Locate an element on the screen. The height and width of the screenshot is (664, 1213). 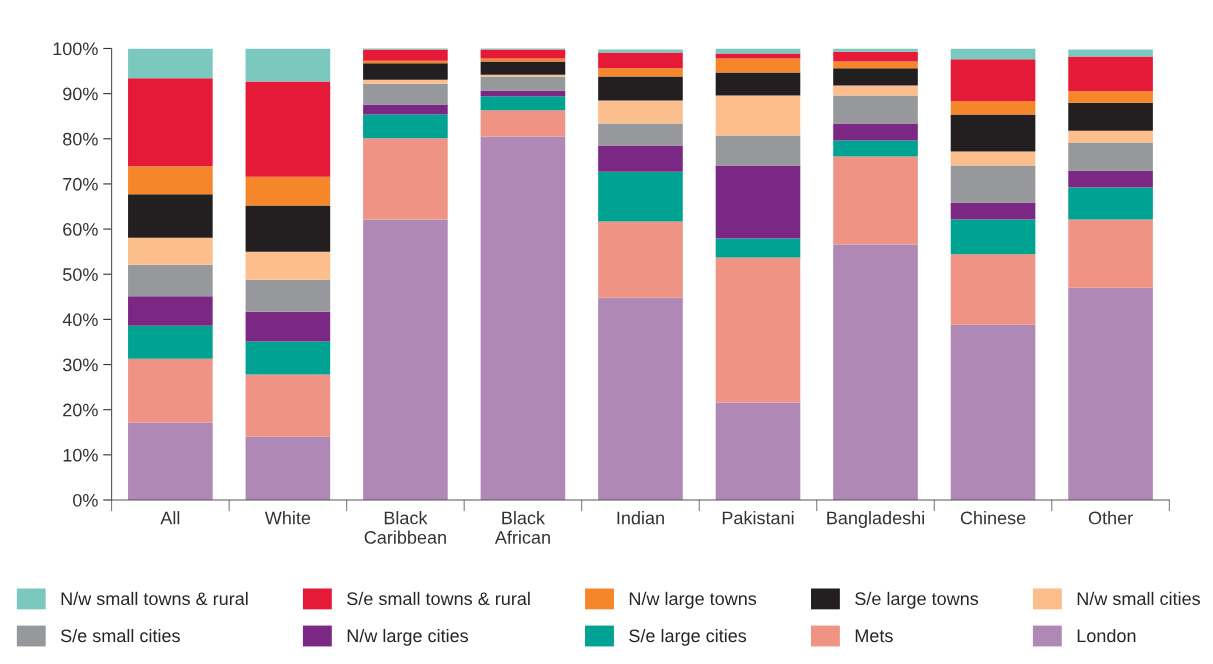
x-tick-label: White is located at coordinates (287, 518).